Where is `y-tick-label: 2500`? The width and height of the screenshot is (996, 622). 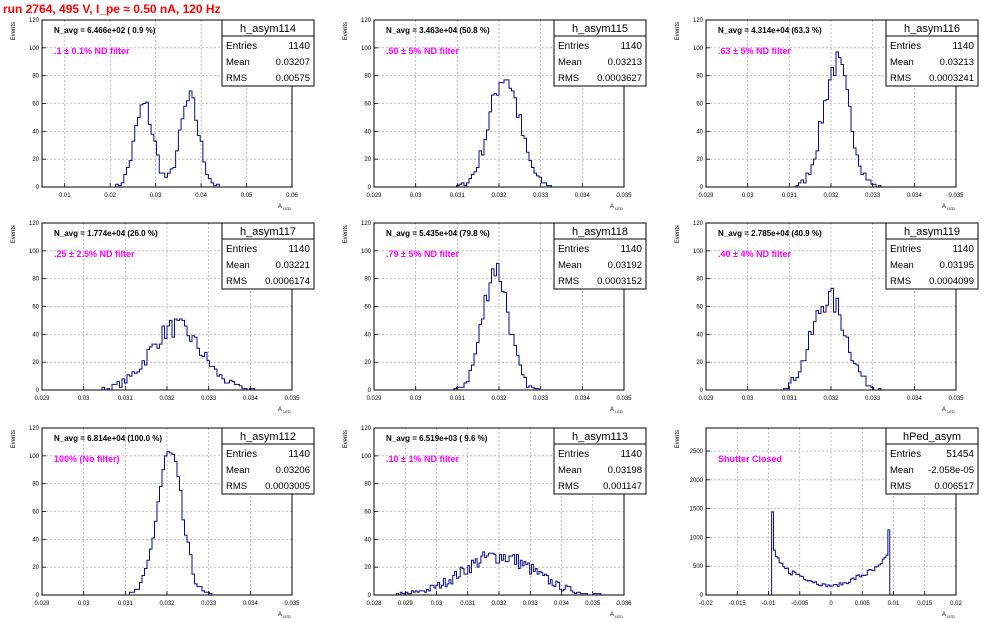
y-tick-label: 2500 is located at coordinates (697, 452).